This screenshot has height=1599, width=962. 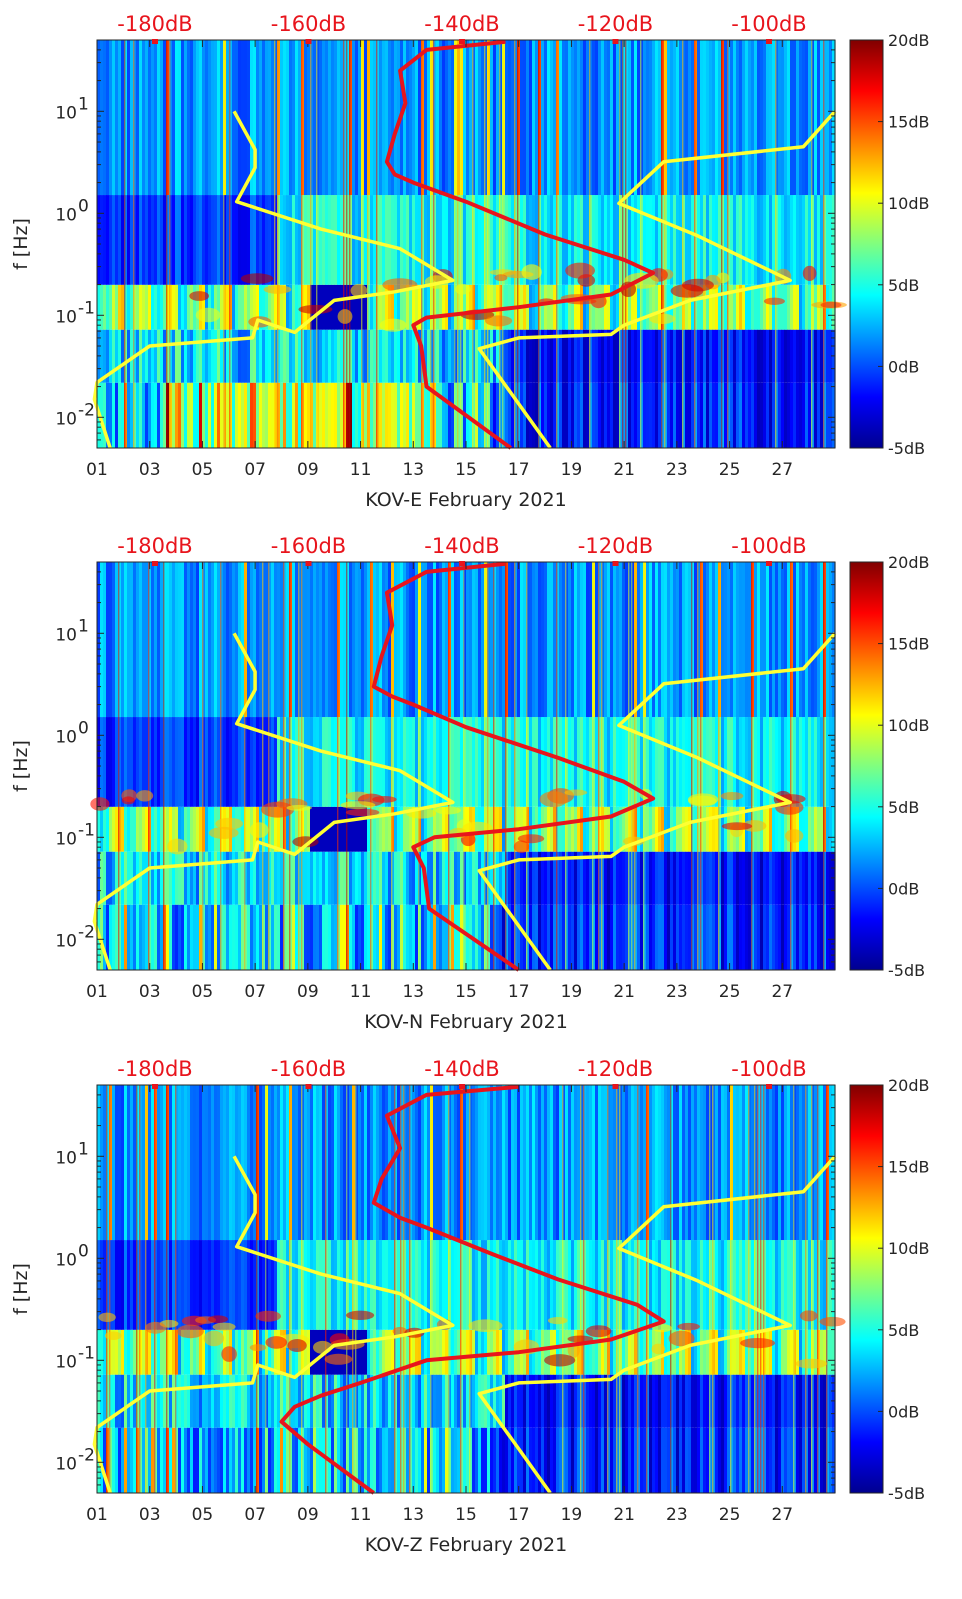 I want to click on y-tick-exponent: -2, so click(x=86, y=932).